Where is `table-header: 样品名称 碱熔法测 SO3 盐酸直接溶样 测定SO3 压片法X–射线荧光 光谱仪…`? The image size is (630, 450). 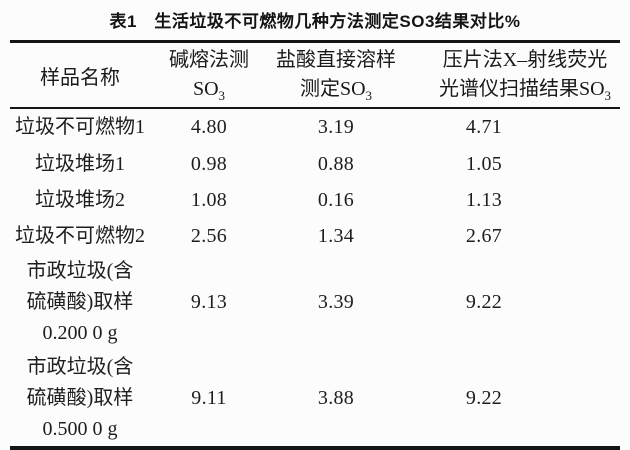
table-header: 样品名称 碱熔法测 SO3 盐酸直接溶样 测定SO3 压片法X–射线荧光 光谱仪… is located at coordinates (315, 75).